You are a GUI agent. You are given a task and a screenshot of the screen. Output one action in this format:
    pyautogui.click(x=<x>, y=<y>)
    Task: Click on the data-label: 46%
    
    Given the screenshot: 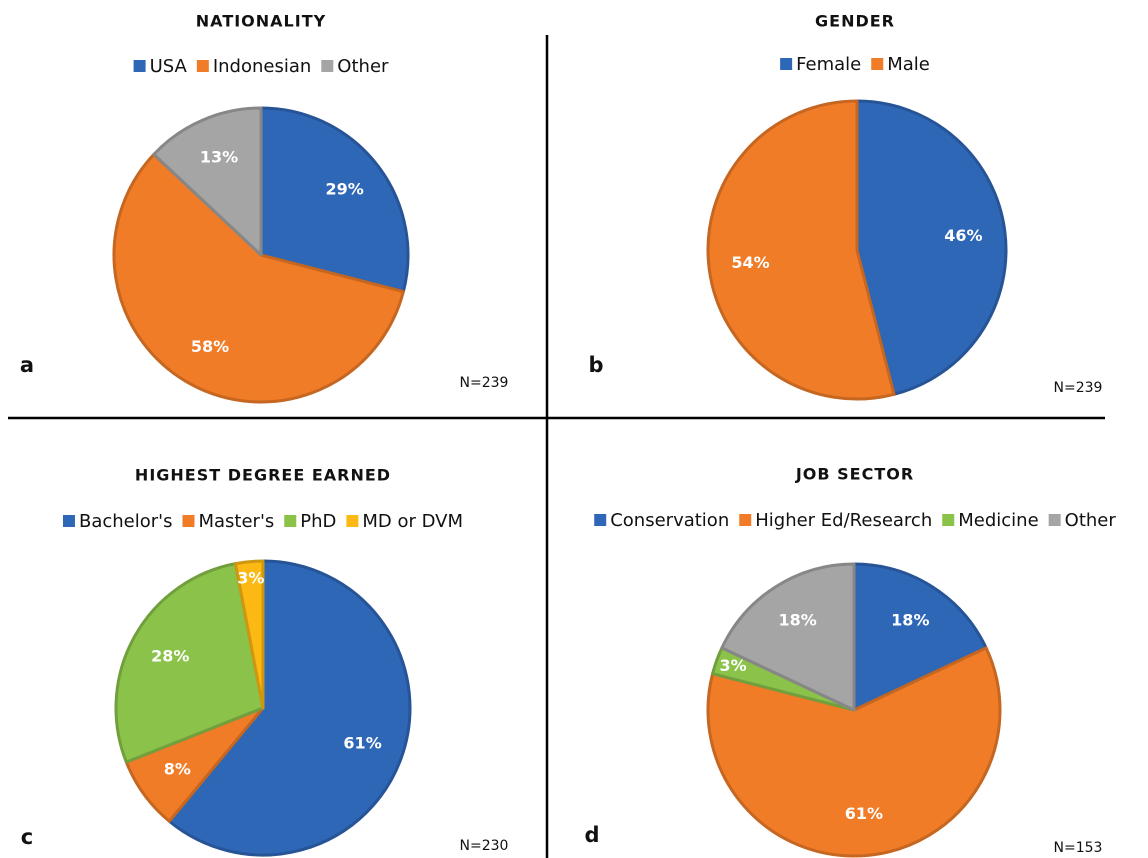 What is the action you would take?
    pyautogui.click(x=963, y=235)
    